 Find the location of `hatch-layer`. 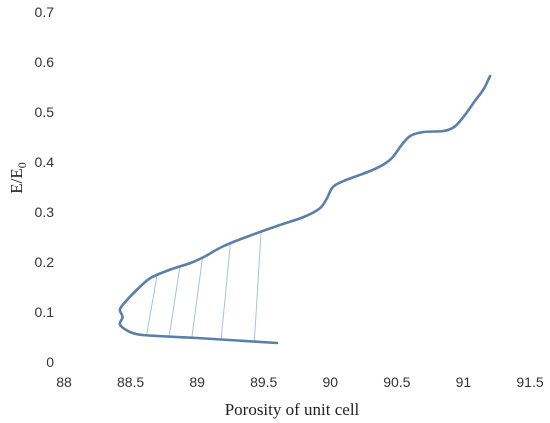

hatch-layer is located at coordinates (204, 286).